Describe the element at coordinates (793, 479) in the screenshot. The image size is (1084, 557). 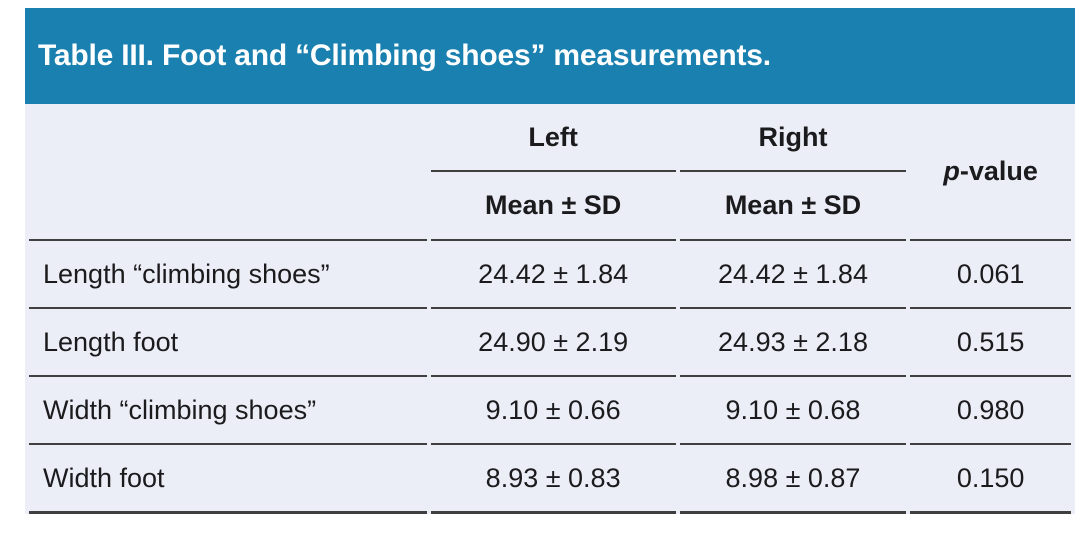
I see `right-mean-sd: 8.98 ± 0.87` at that location.